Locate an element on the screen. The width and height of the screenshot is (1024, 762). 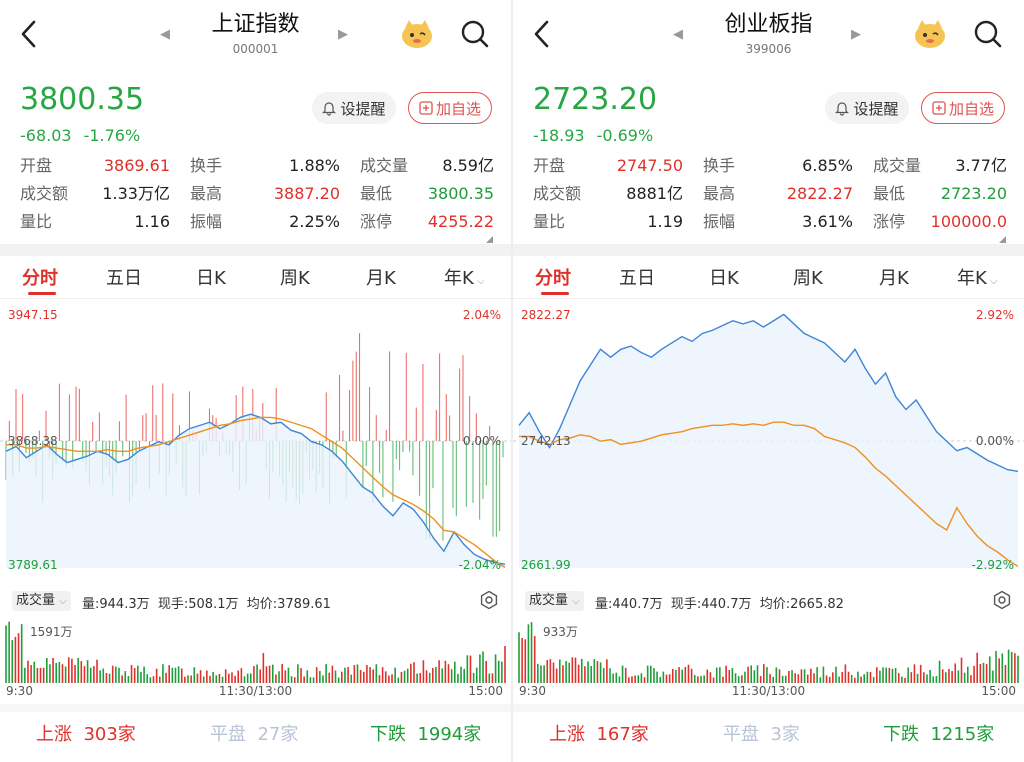
set-alert-label: 设提醒 is located at coordinates (363, 108).